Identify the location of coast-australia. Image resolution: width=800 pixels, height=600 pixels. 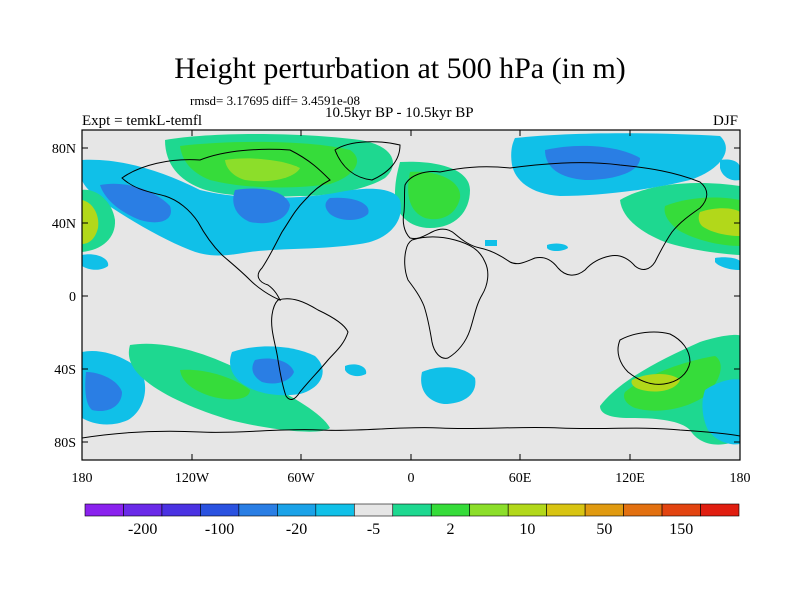
(654, 358).